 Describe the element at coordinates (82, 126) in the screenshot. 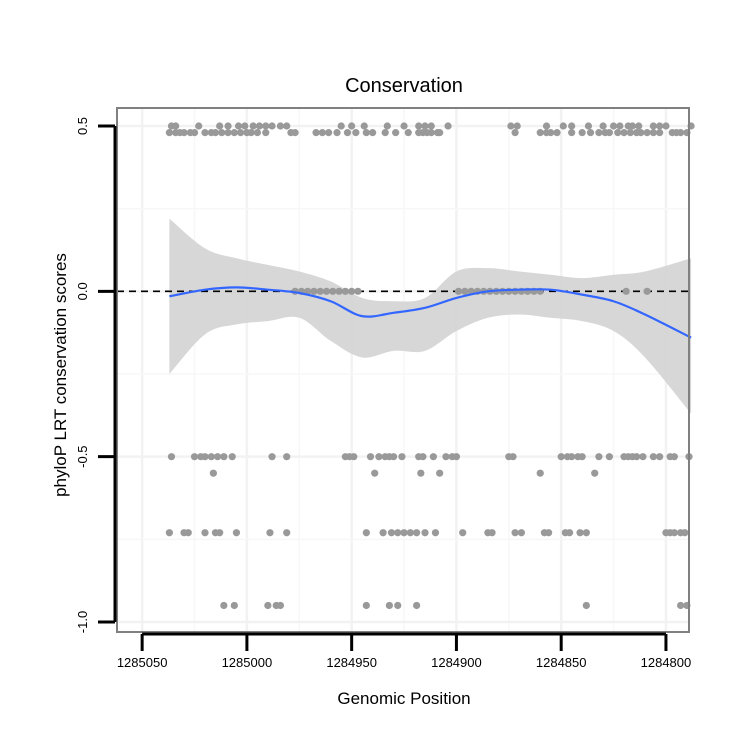

I see `y-tick-label: 0.5` at that location.